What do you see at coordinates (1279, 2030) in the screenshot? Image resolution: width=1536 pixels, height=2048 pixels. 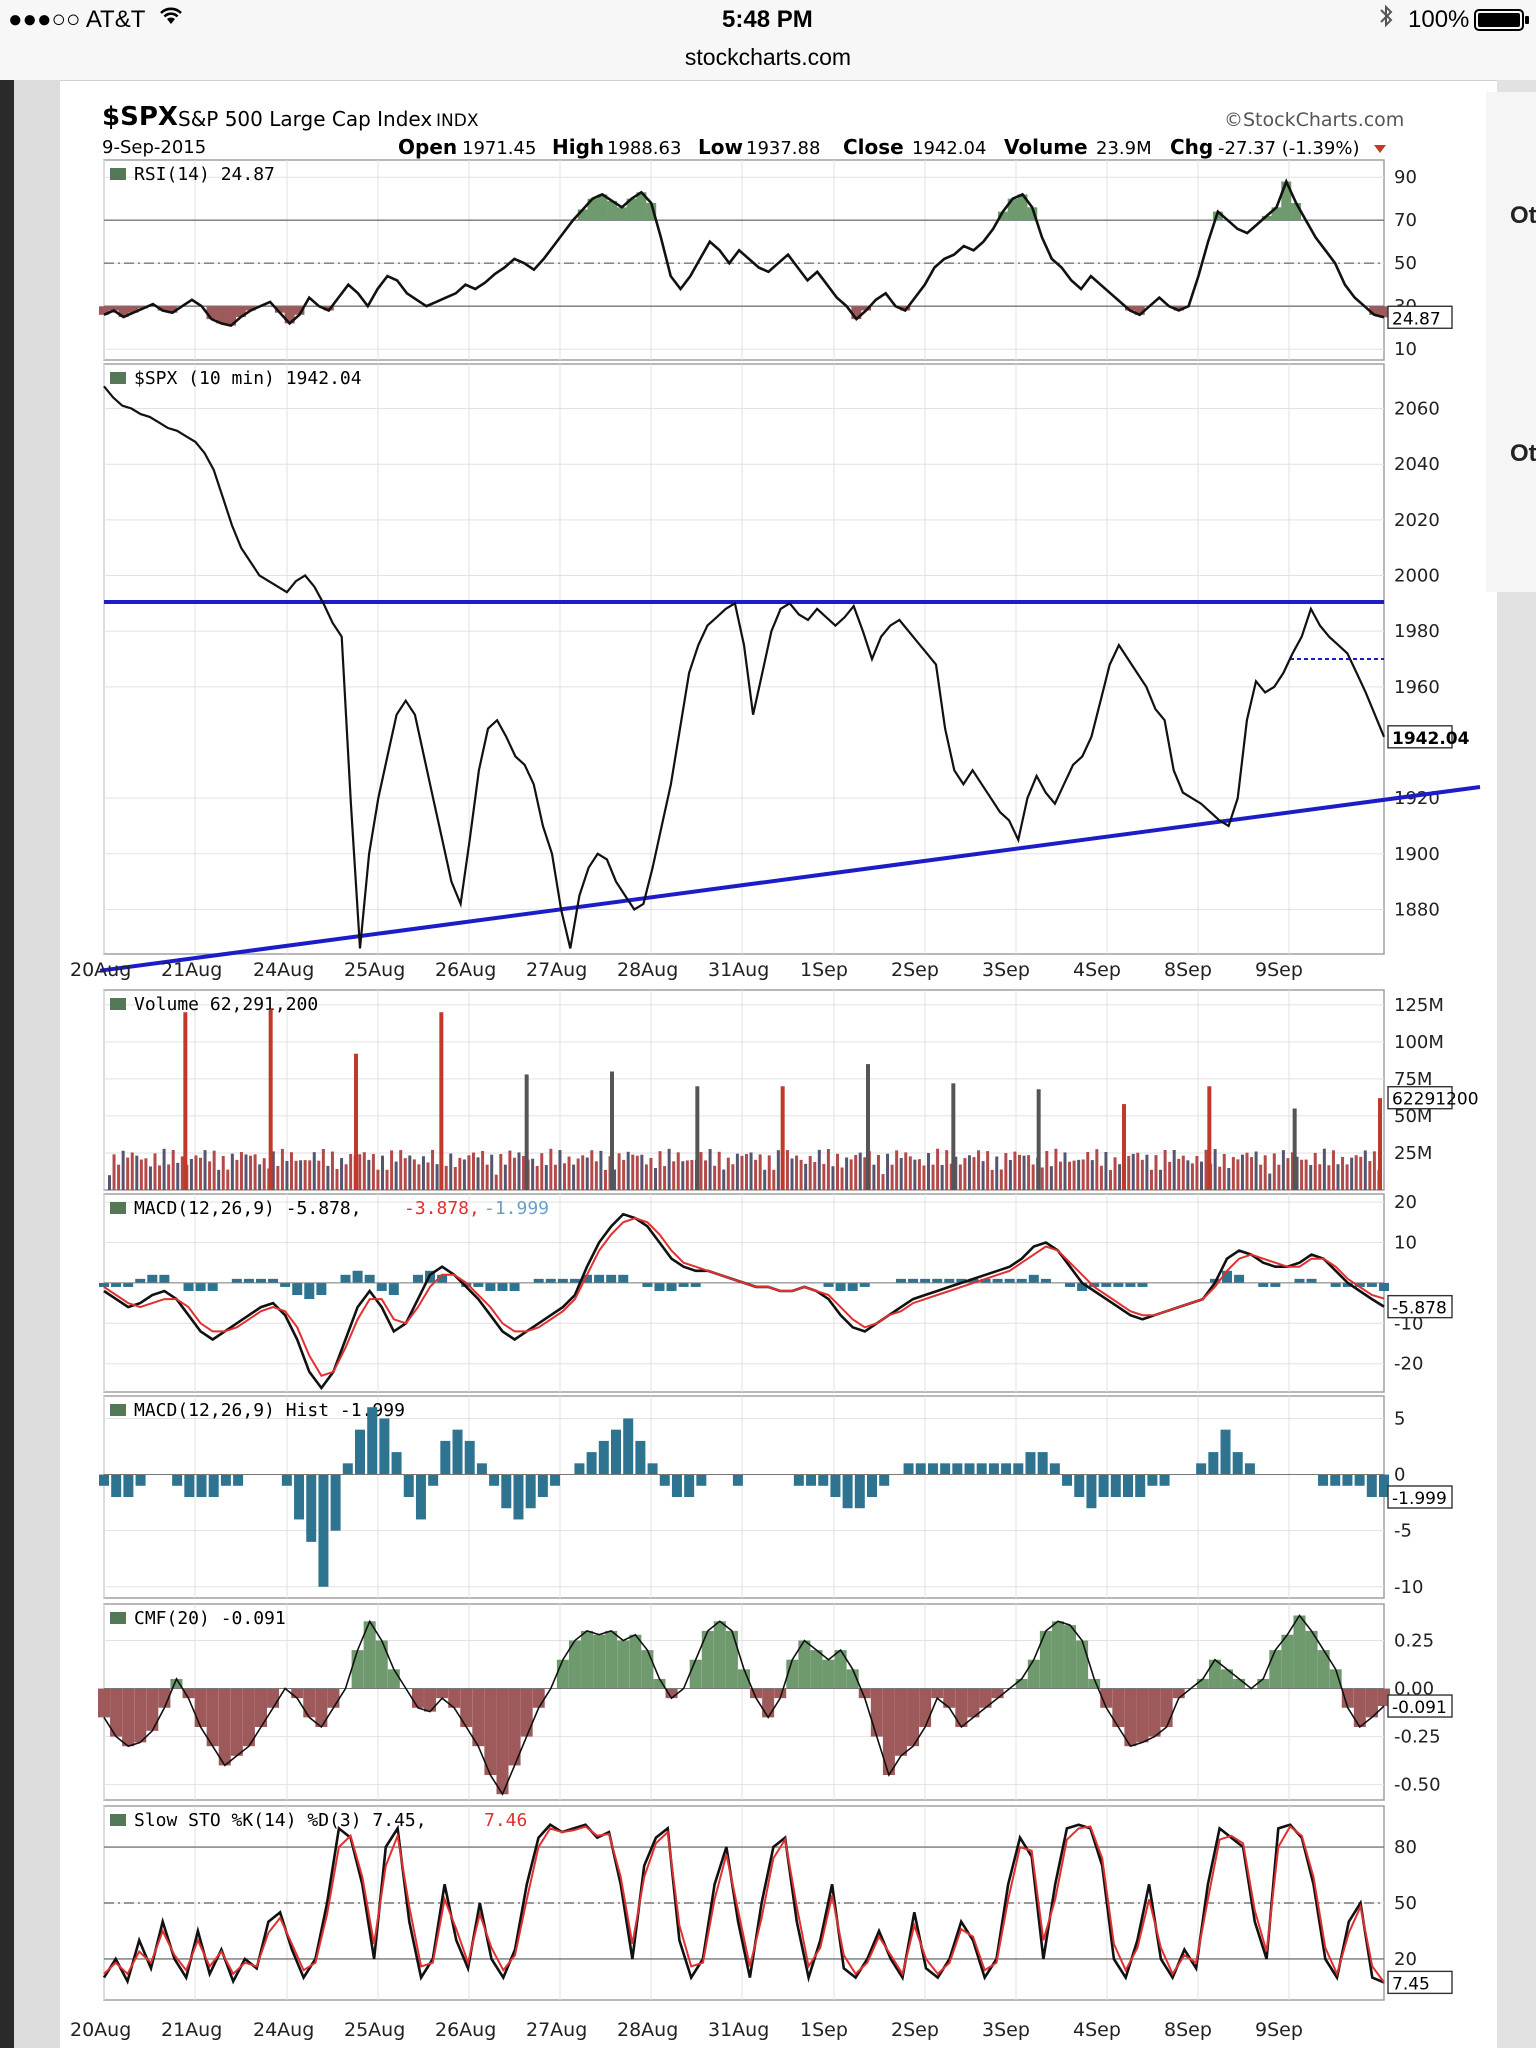 I see `x-date-label: 9Sep` at bounding box center [1279, 2030].